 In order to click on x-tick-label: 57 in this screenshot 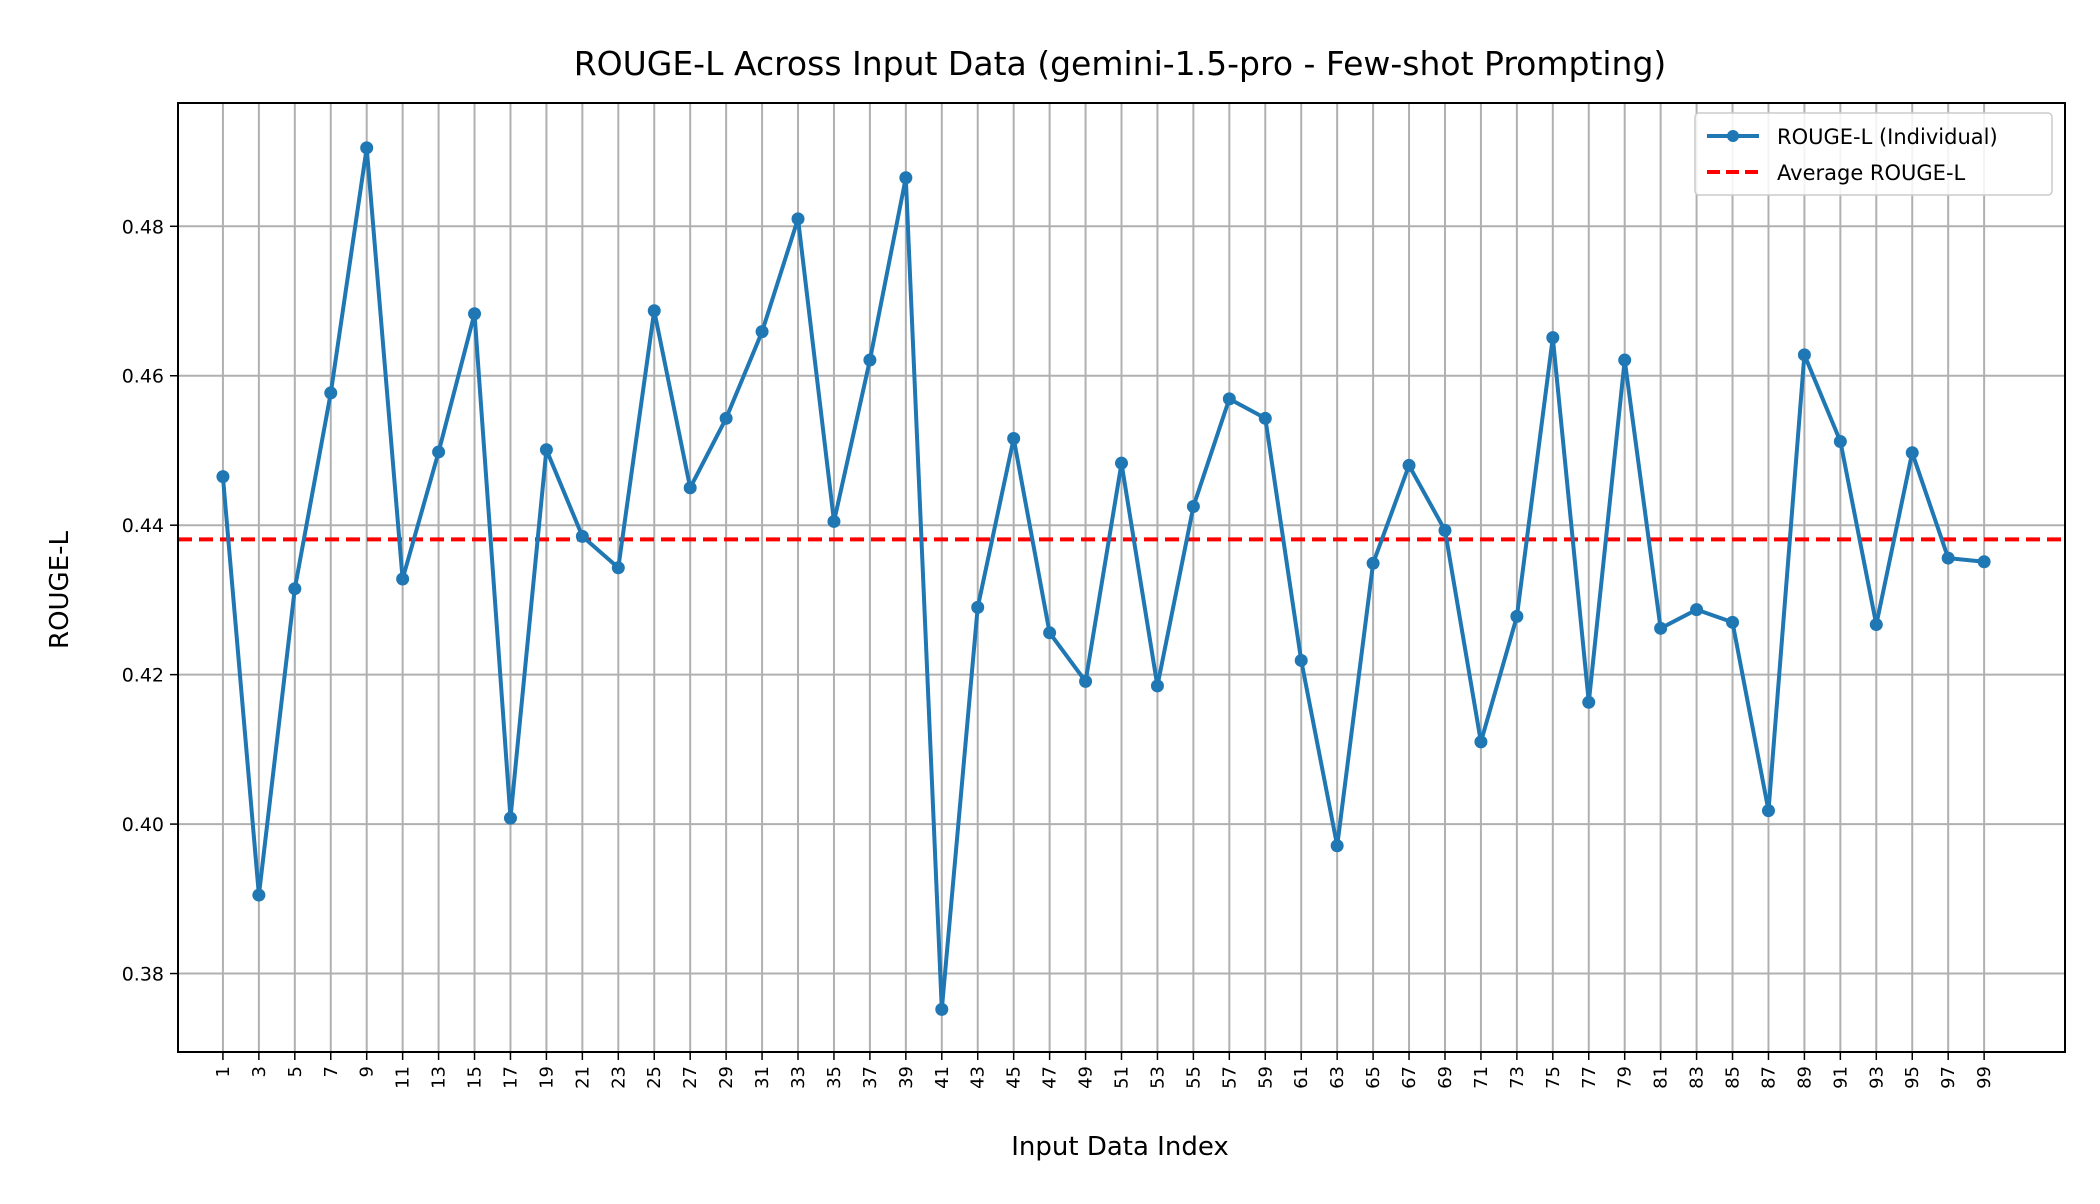, I will do `click(1229, 1077)`.